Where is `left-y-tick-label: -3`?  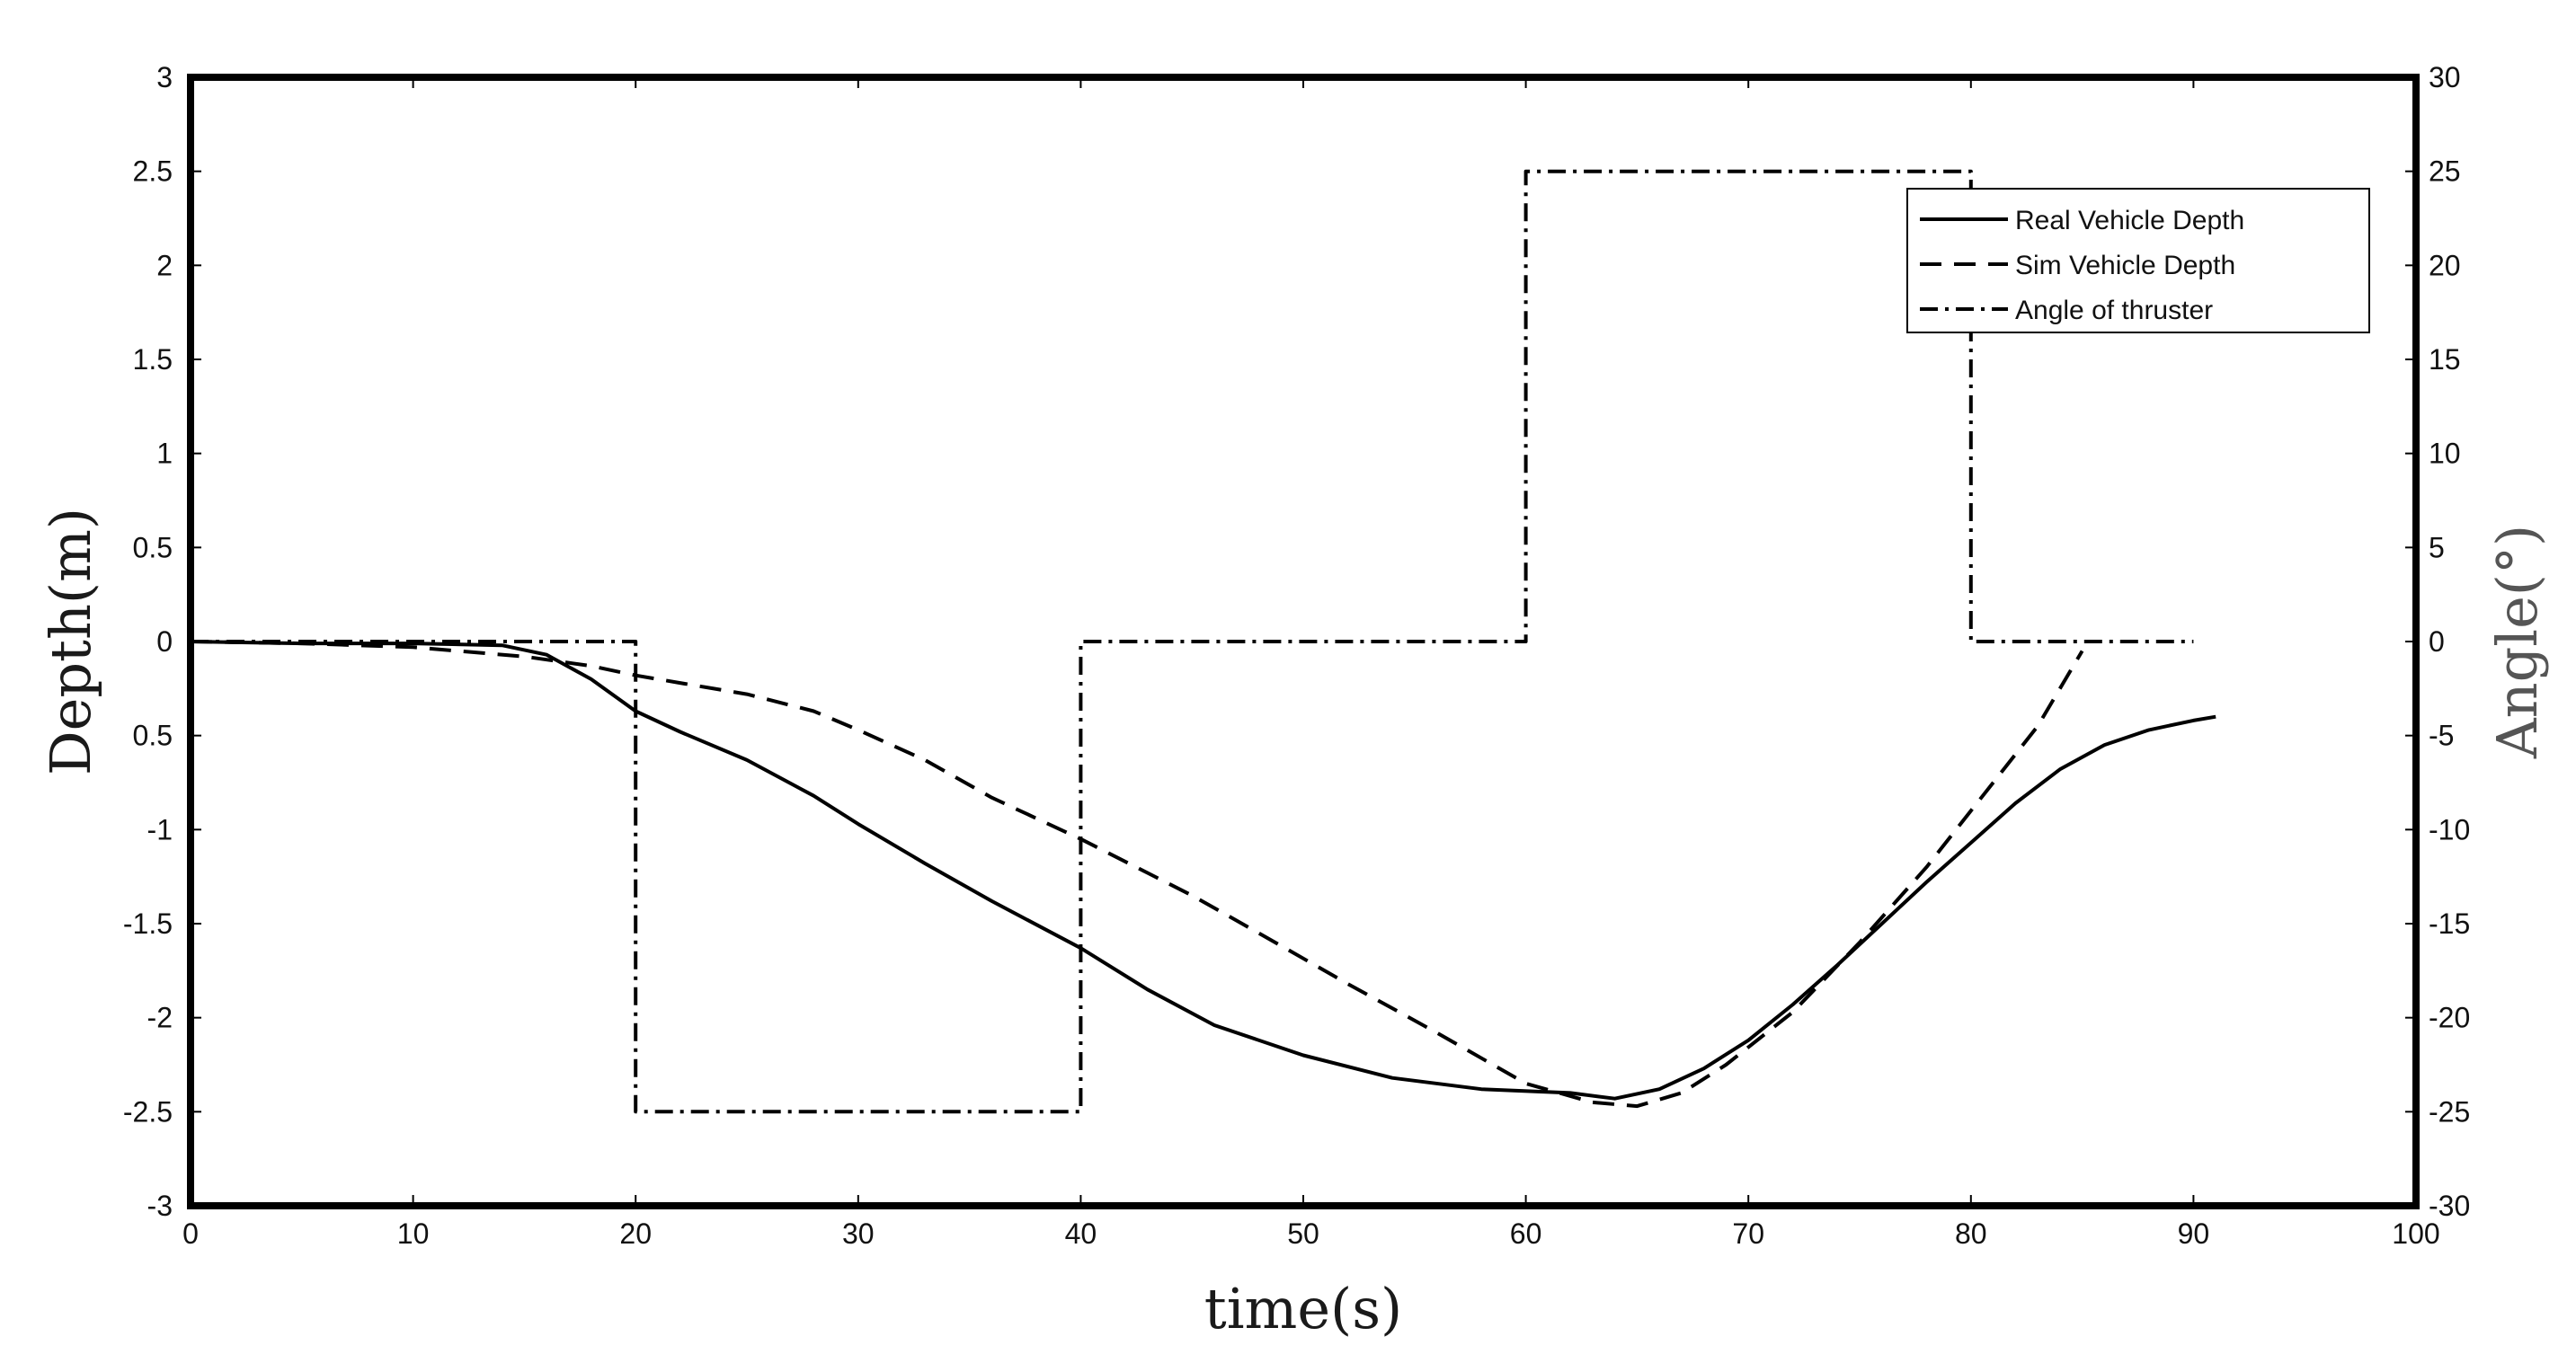 left-y-tick-label: -3 is located at coordinates (160, 1206).